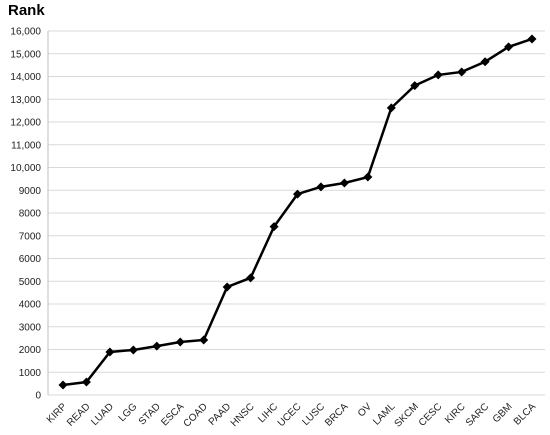 Image resolution: width=550 pixels, height=435 pixels. What do you see at coordinates (25, 32) in the screenshot?
I see `y-tick-label: 16,000` at bounding box center [25, 32].